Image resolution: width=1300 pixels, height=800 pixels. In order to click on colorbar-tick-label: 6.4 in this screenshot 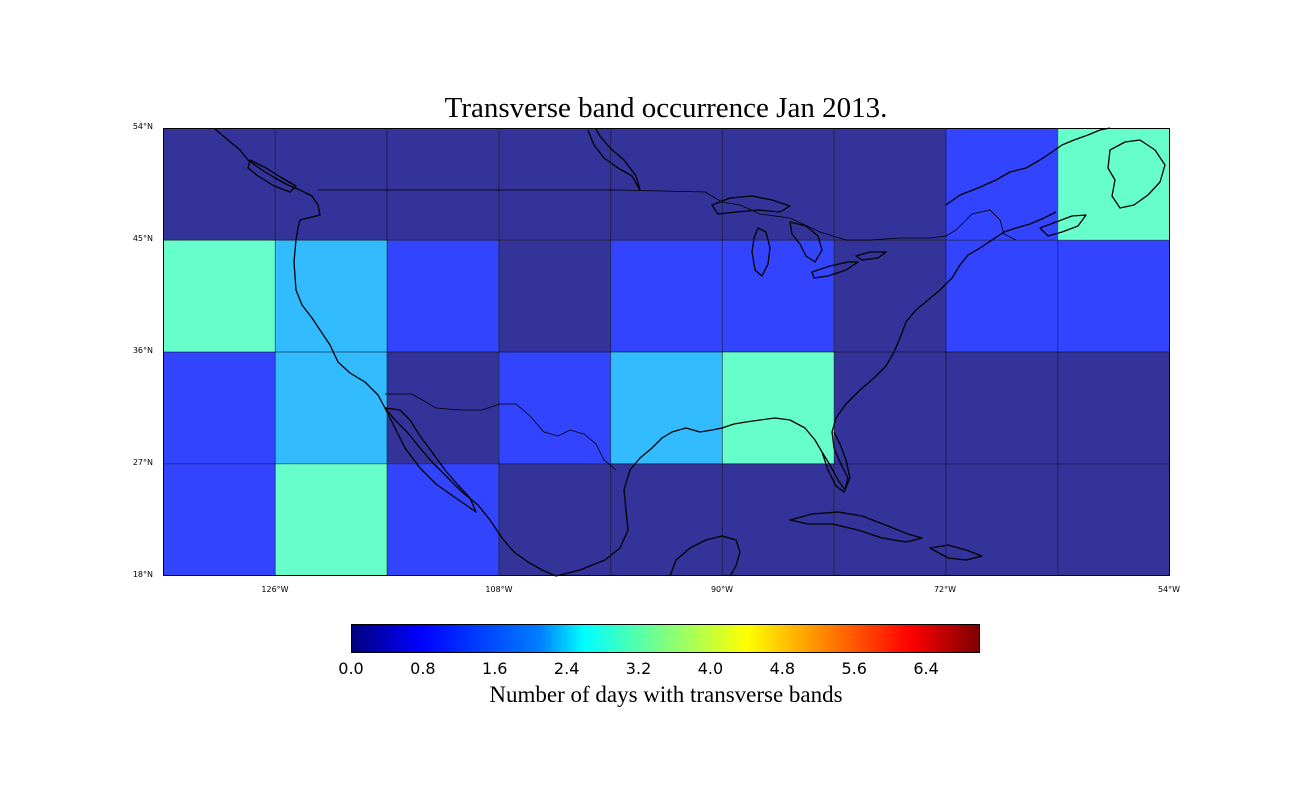, I will do `click(926, 668)`.